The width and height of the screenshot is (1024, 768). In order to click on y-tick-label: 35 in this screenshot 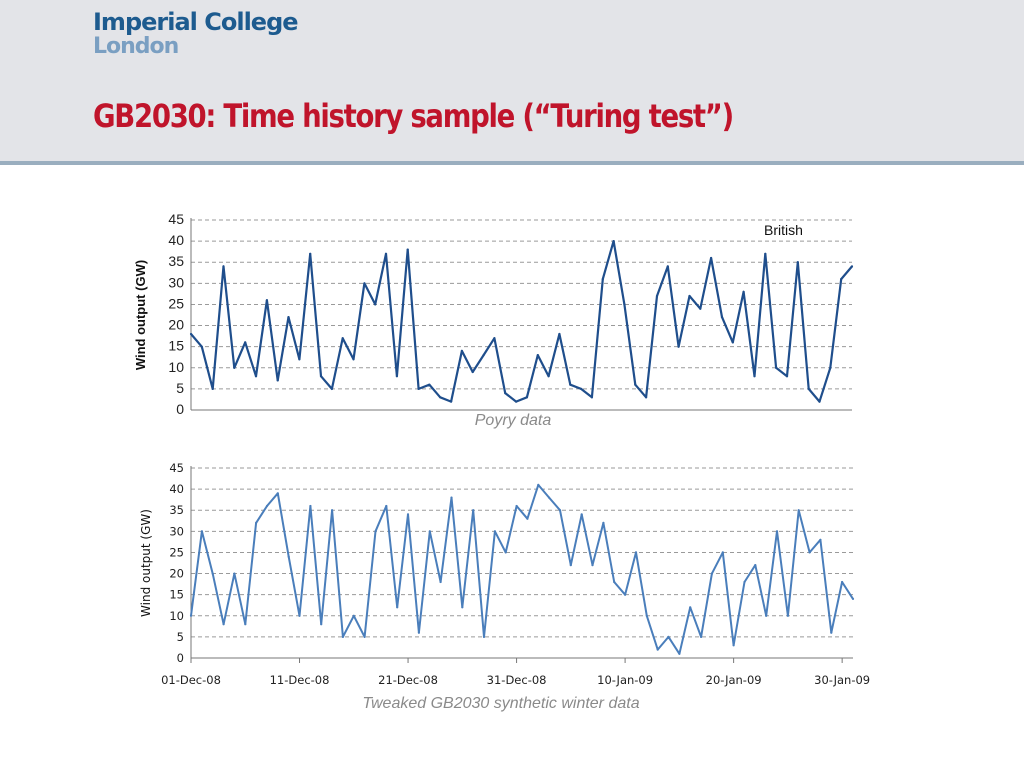, I will do `click(176, 510)`.